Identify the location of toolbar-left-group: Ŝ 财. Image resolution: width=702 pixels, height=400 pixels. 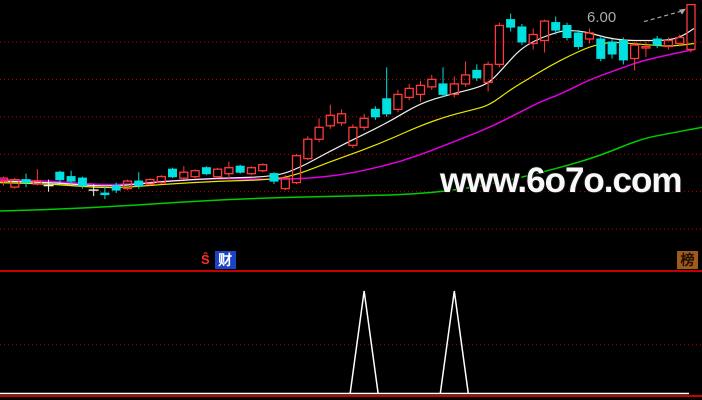
(218, 260).